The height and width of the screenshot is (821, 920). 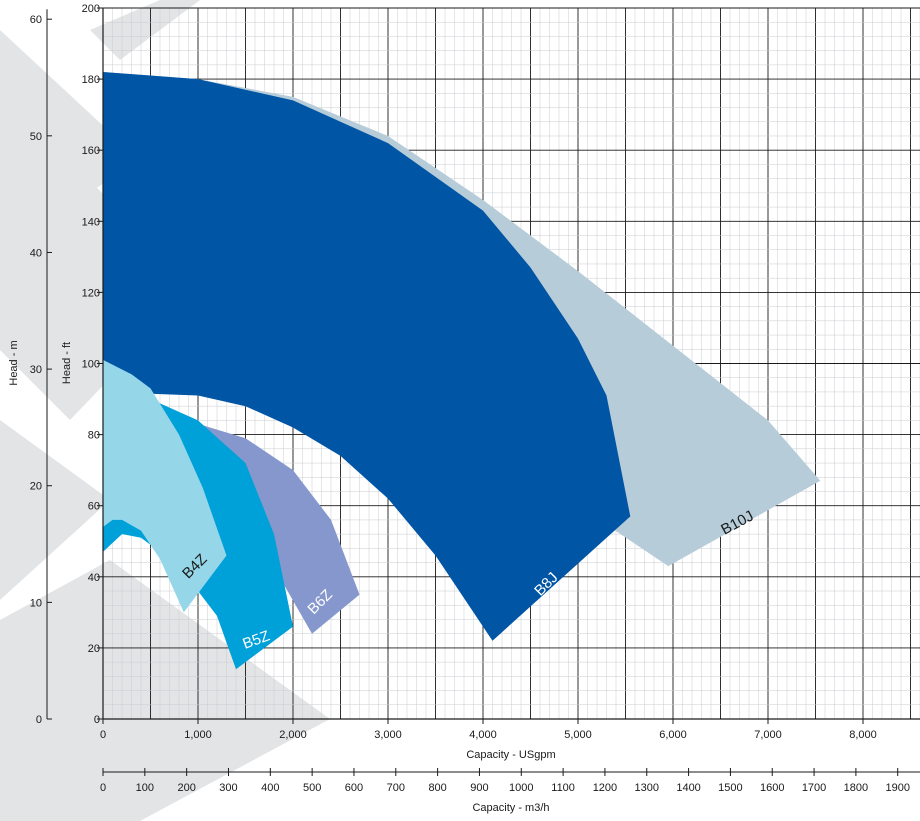 I want to click on y2-tick-label: 10, so click(x=36, y=603).